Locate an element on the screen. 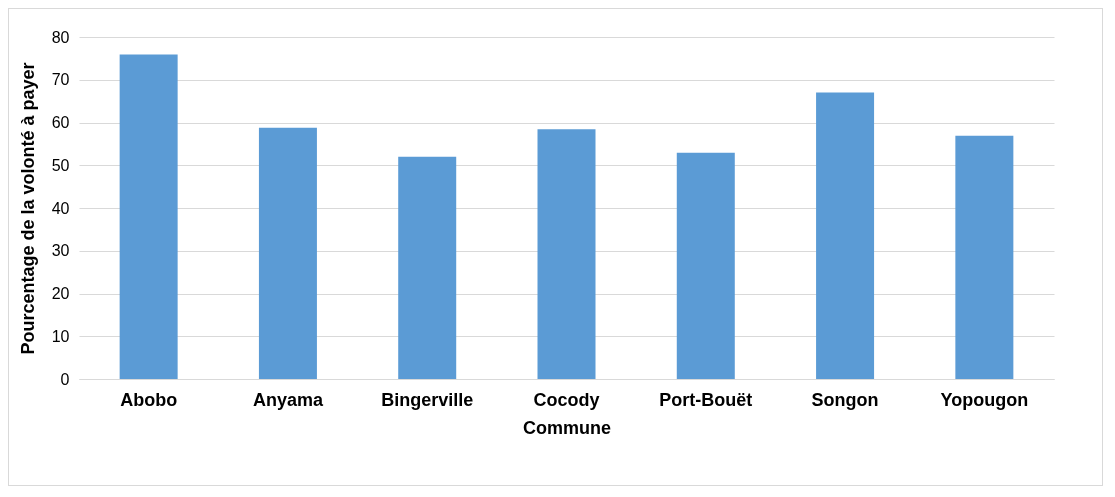 The height and width of the screenshot is (497, 1115). y-axis-title: Pourcentage de la volonté à payer is located at coordinates (27, 208).